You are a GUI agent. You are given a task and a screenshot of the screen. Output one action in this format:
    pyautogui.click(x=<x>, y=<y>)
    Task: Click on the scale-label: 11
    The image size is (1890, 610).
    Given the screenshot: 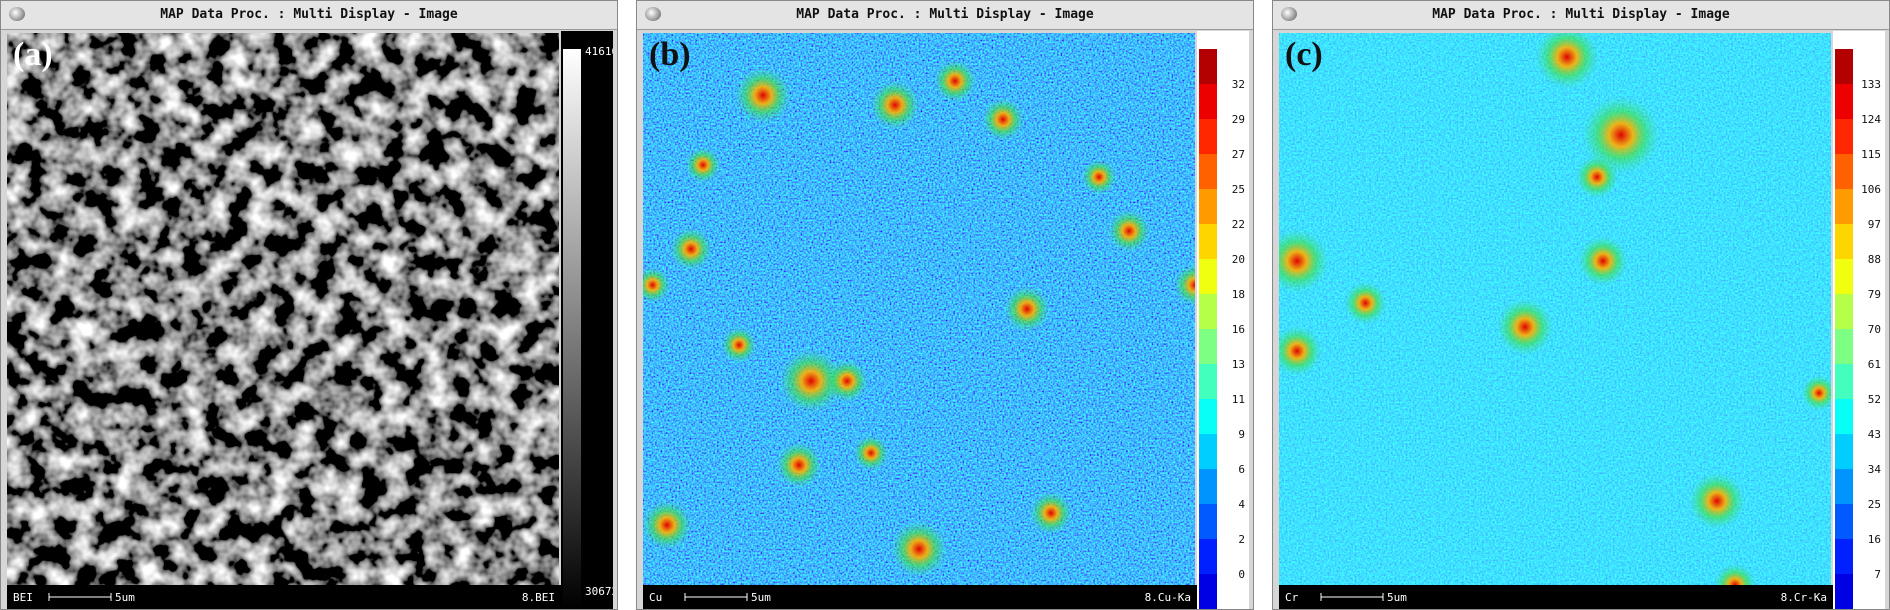 What is the action you would take?
    pyautogui.click(x=1238, y=399)
    